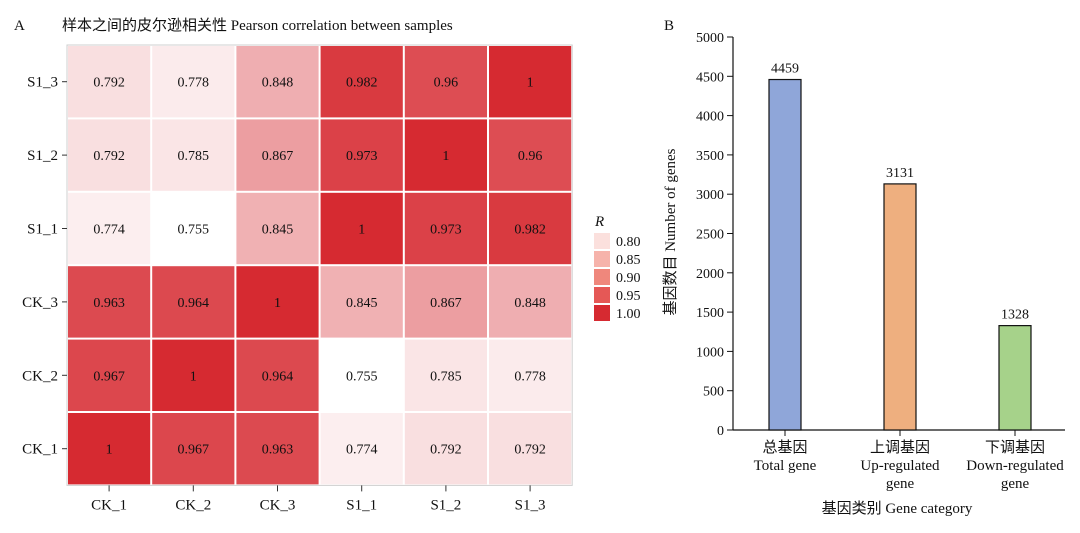 The image size is (1080, 533). Describe the element at coordinates (710, 77) in the screenshot. I see `bar-y-tick-label: 4500` at that location.